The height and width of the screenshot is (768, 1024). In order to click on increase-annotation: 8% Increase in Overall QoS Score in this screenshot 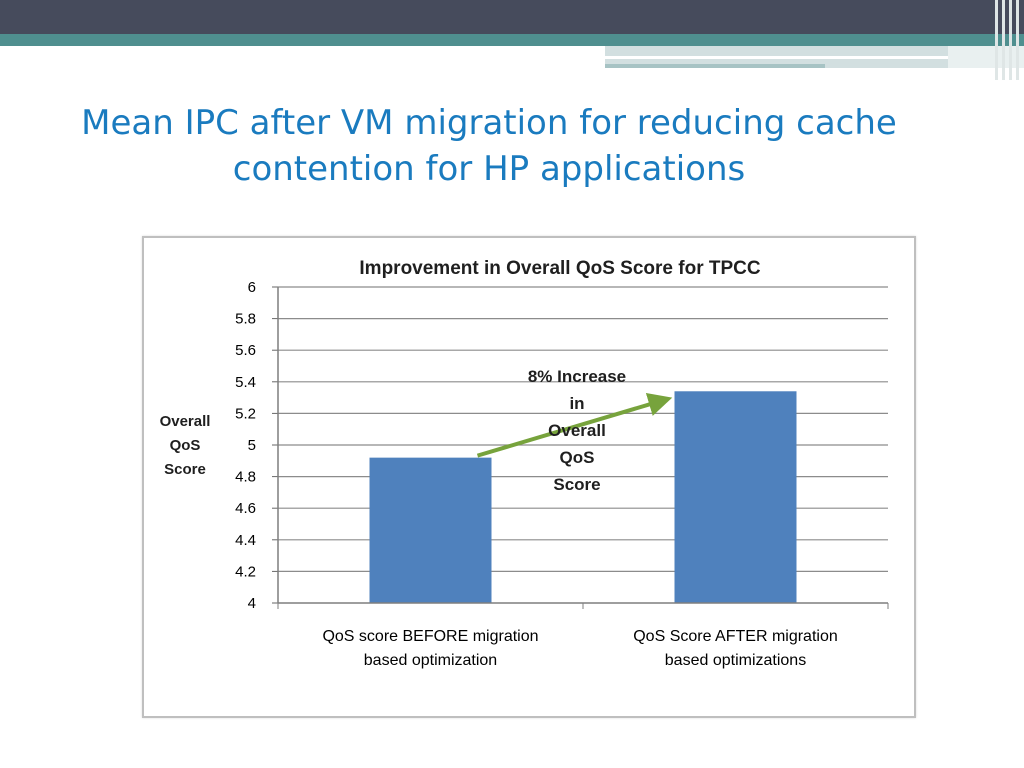, I will do `click(577, 430)`.